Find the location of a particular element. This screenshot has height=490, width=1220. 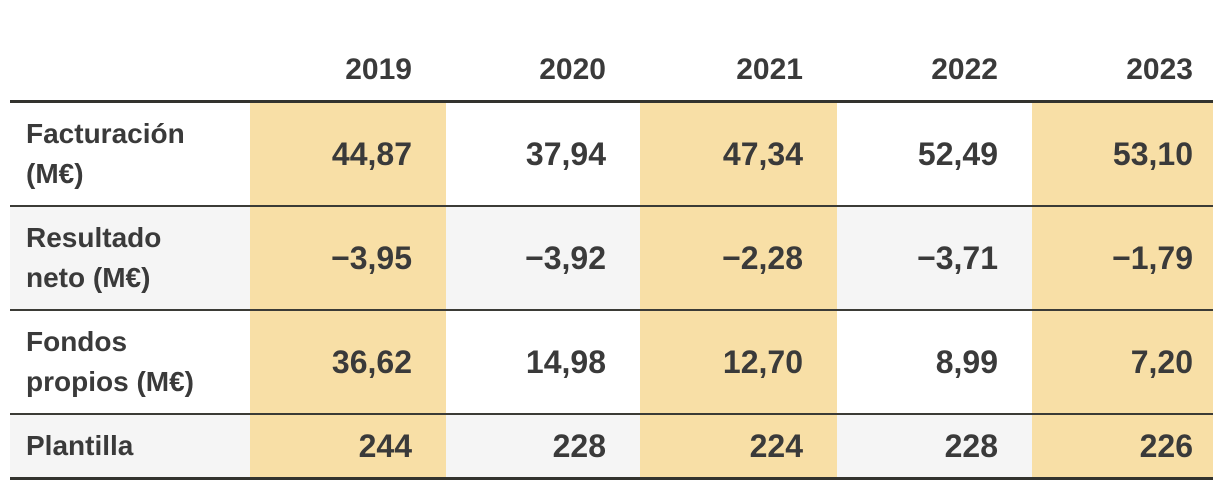

cell-plantilla-2019: 244 is located at coordinates (348, 446).